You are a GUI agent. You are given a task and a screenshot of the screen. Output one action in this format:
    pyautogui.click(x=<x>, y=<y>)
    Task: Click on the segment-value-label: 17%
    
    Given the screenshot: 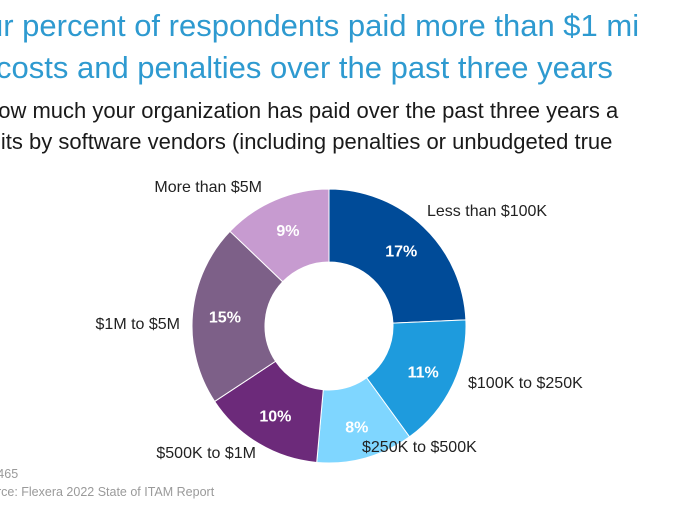 What is the action you would take?
    pyautogui.click(x=401, y=251)
    